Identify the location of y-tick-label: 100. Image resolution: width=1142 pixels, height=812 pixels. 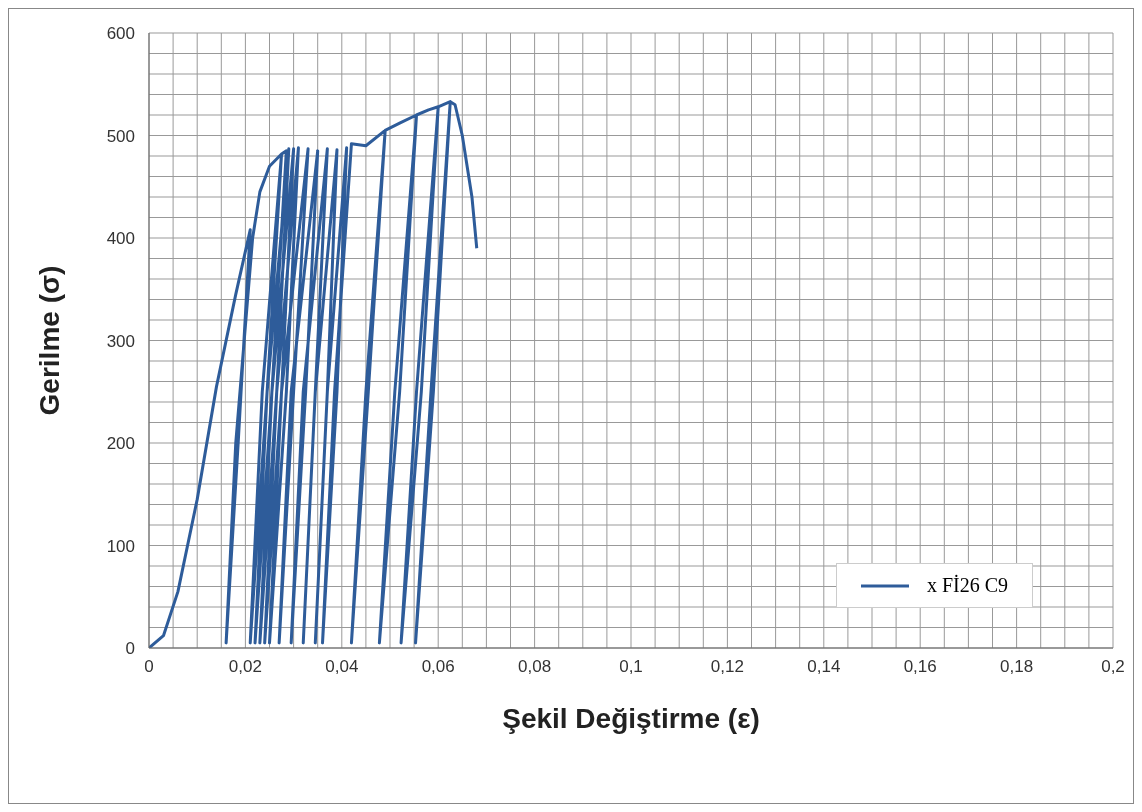
(120, 546).